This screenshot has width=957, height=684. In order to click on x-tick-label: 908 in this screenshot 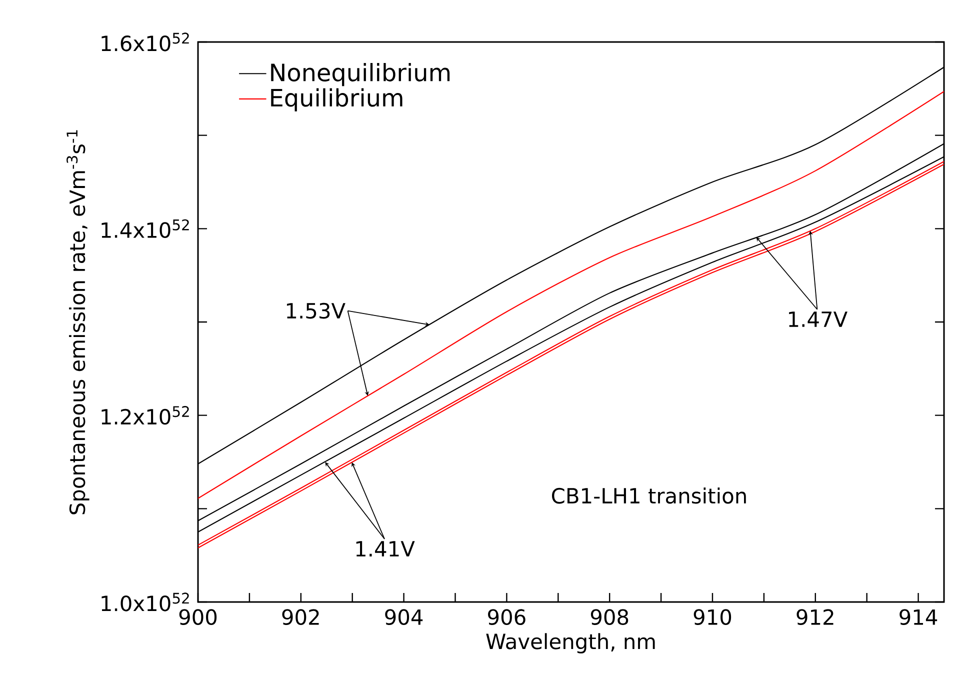, I will do `click(609, 617)`.